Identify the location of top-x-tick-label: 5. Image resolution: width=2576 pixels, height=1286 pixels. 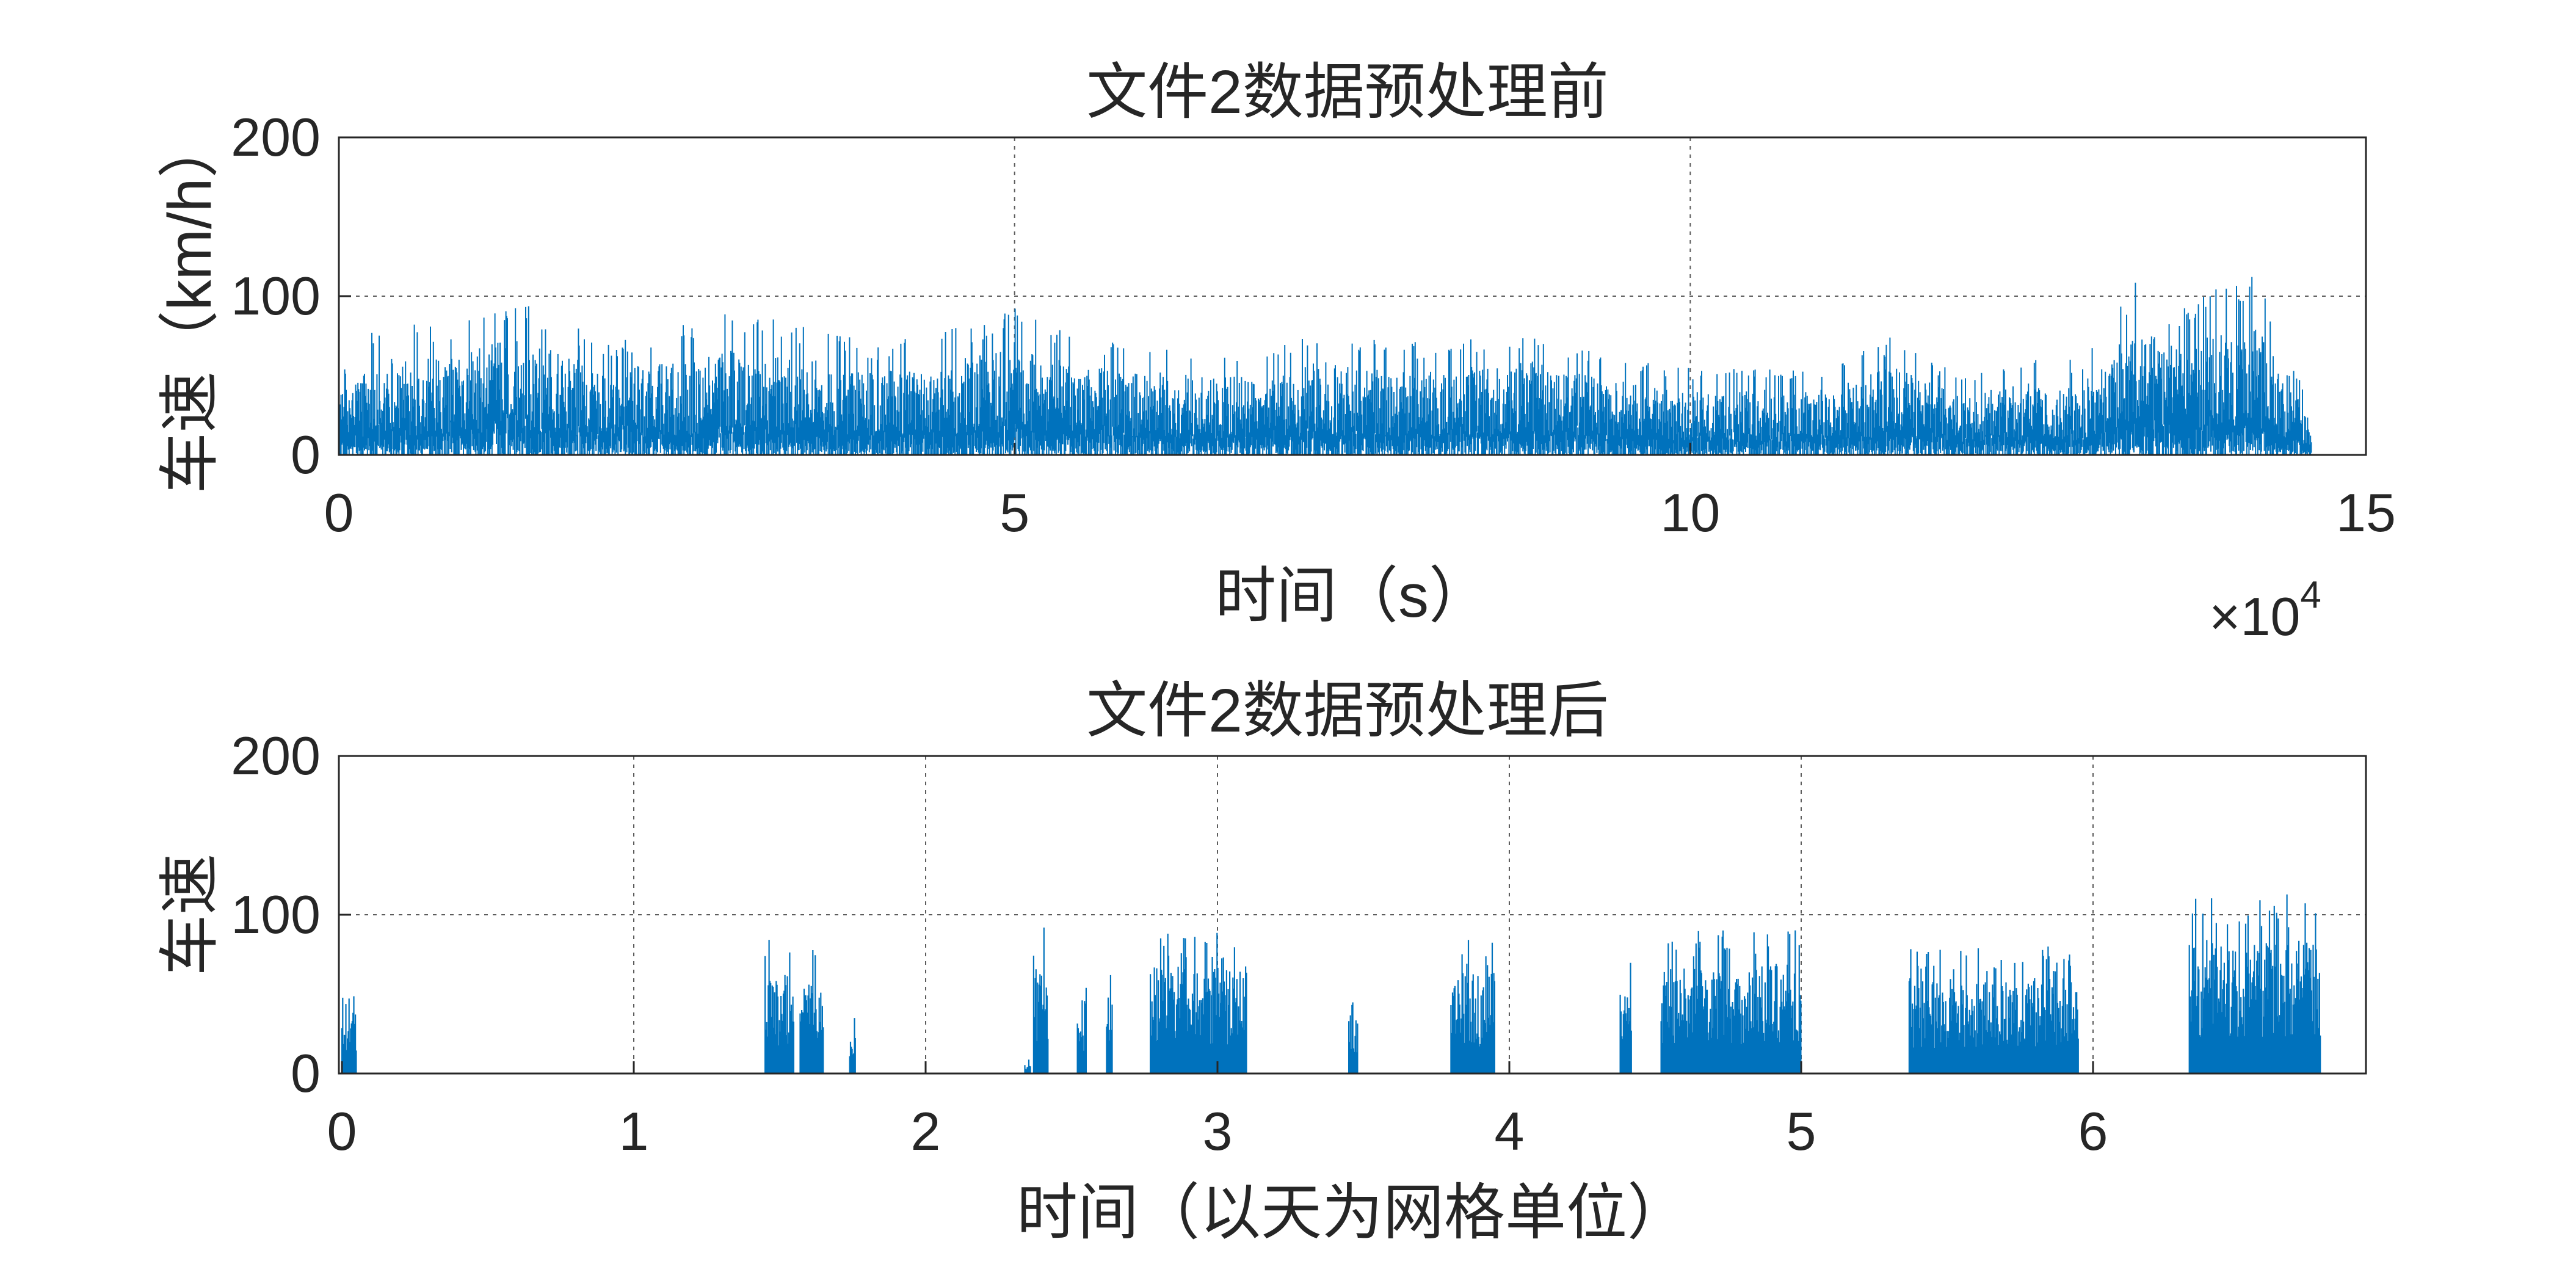
(1014, 512).